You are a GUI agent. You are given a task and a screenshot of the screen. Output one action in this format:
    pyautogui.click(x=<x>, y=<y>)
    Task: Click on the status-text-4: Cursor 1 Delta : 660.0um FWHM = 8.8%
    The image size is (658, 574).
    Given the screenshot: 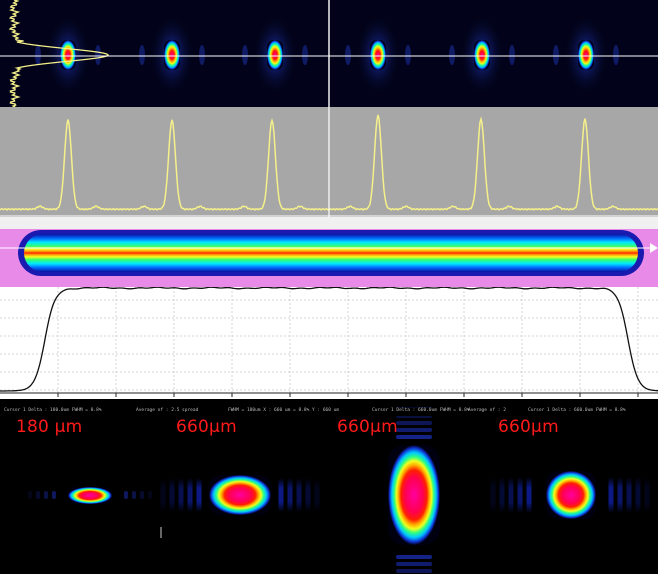 What is the action you would take?
    pyautogui.click(x=421, y=410)
    